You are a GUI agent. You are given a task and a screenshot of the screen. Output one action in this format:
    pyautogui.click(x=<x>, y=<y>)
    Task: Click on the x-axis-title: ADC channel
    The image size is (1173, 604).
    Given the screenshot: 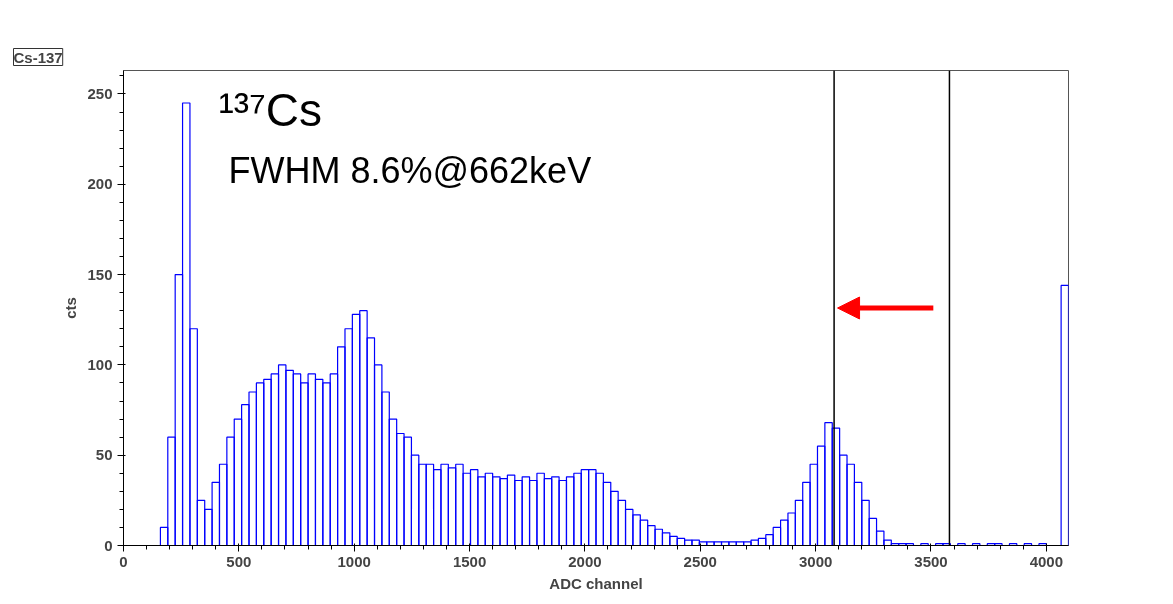 What is the action you would take?
    pyautogui.click(x=596, y=583)
    